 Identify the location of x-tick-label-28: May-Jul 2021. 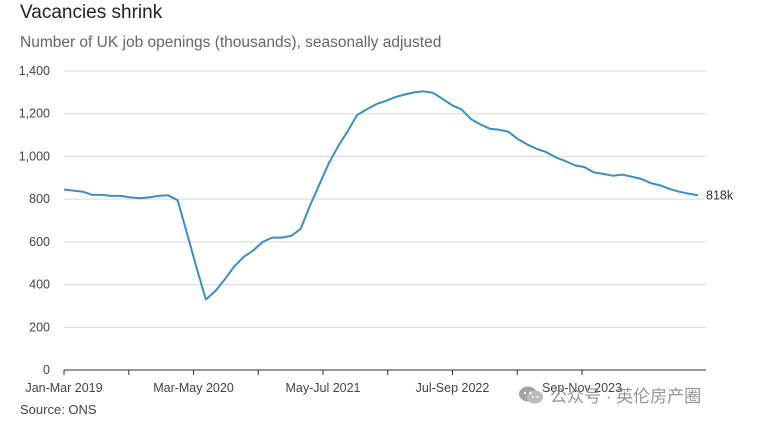
(322, 388).